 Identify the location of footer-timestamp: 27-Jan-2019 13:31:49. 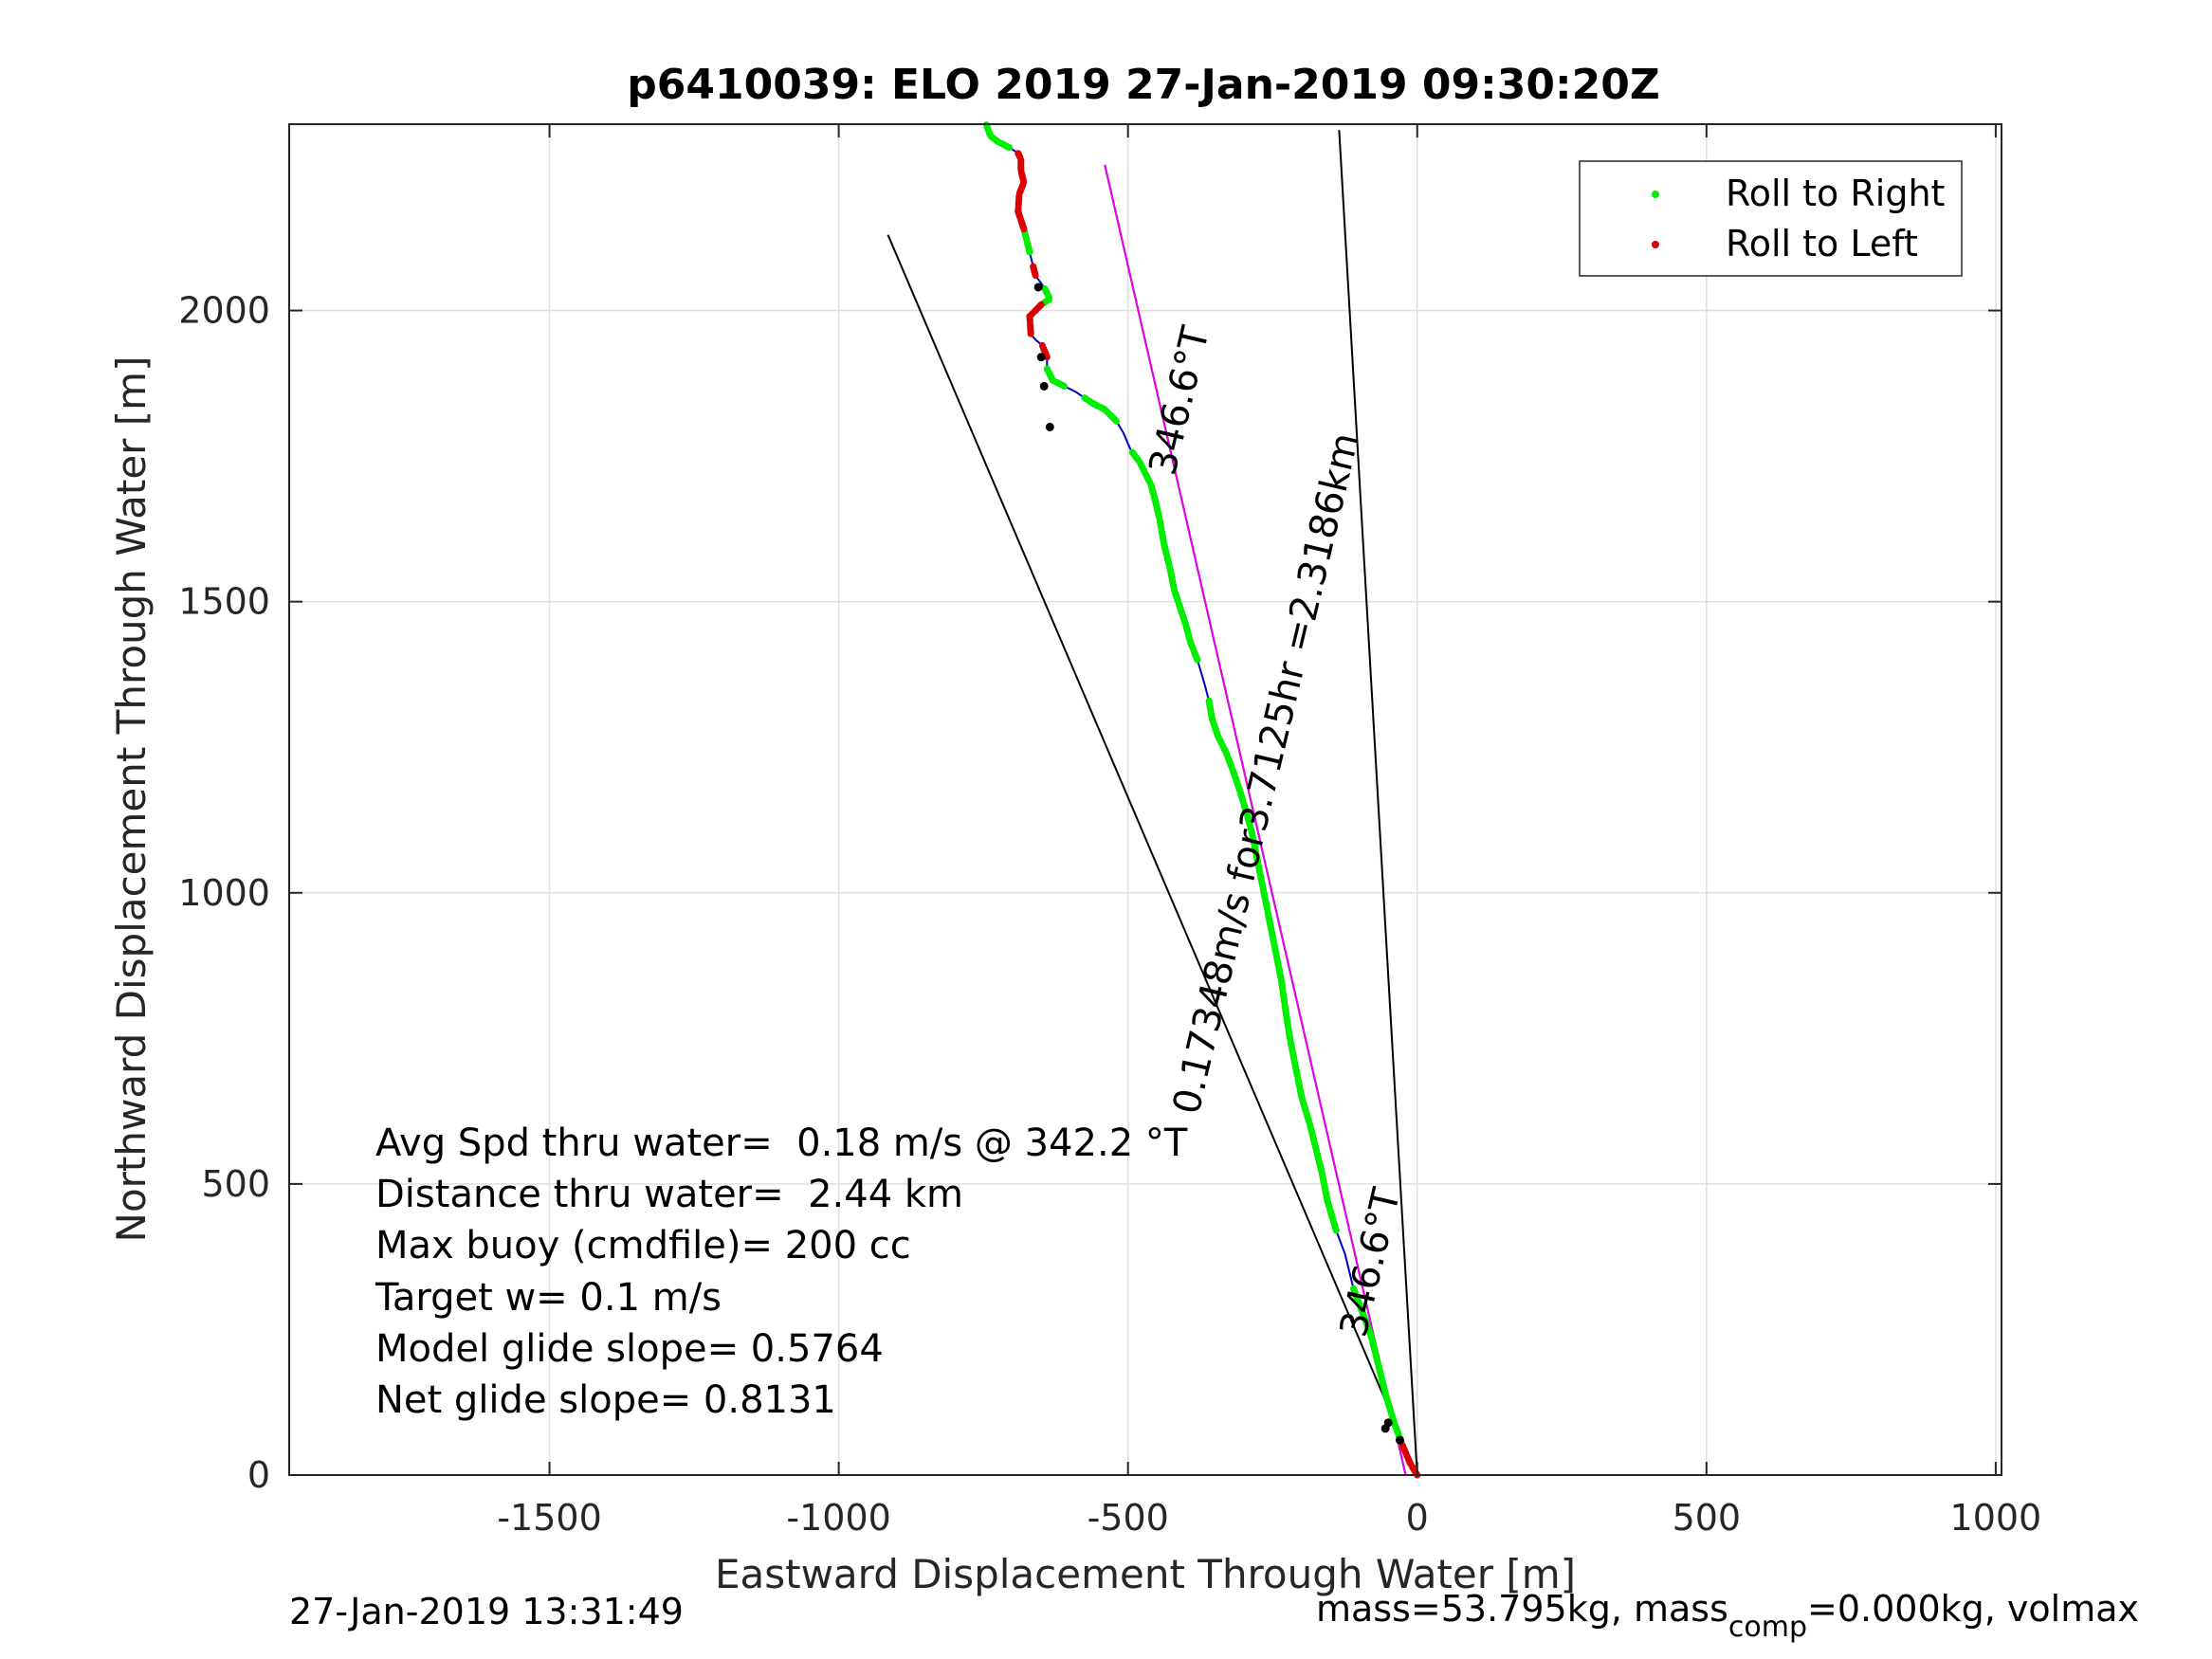
(486, 1611).